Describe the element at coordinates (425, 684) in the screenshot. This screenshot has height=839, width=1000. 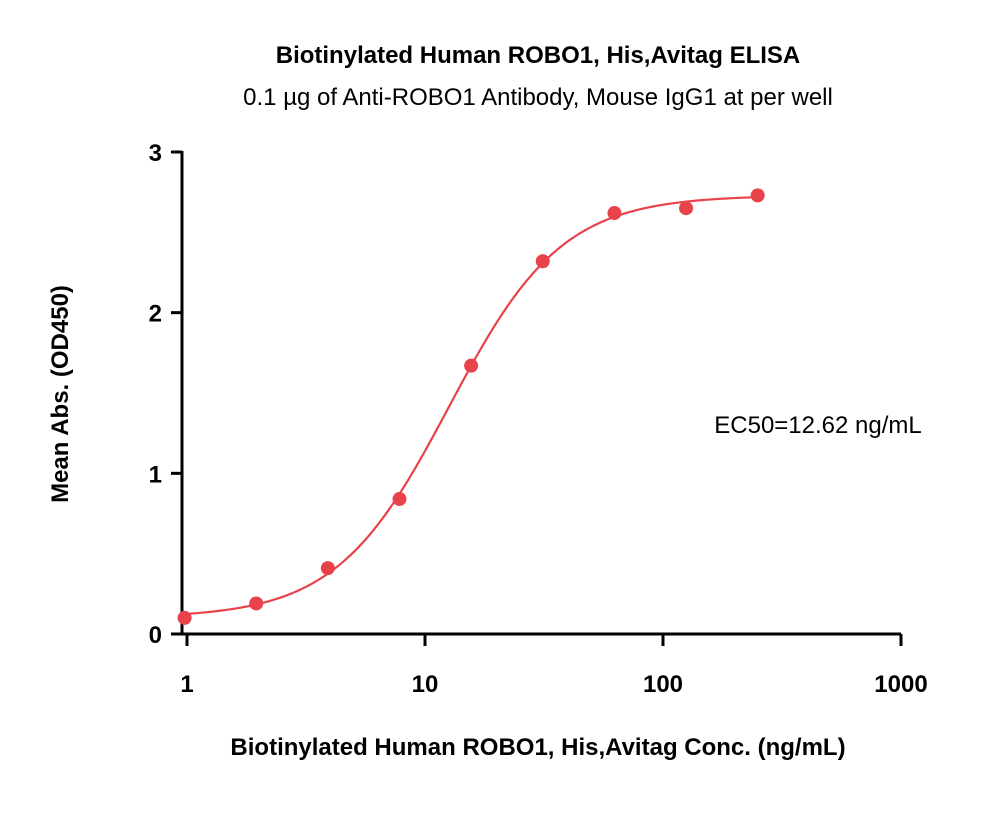
I see `x-tick-label: 10` at that location.